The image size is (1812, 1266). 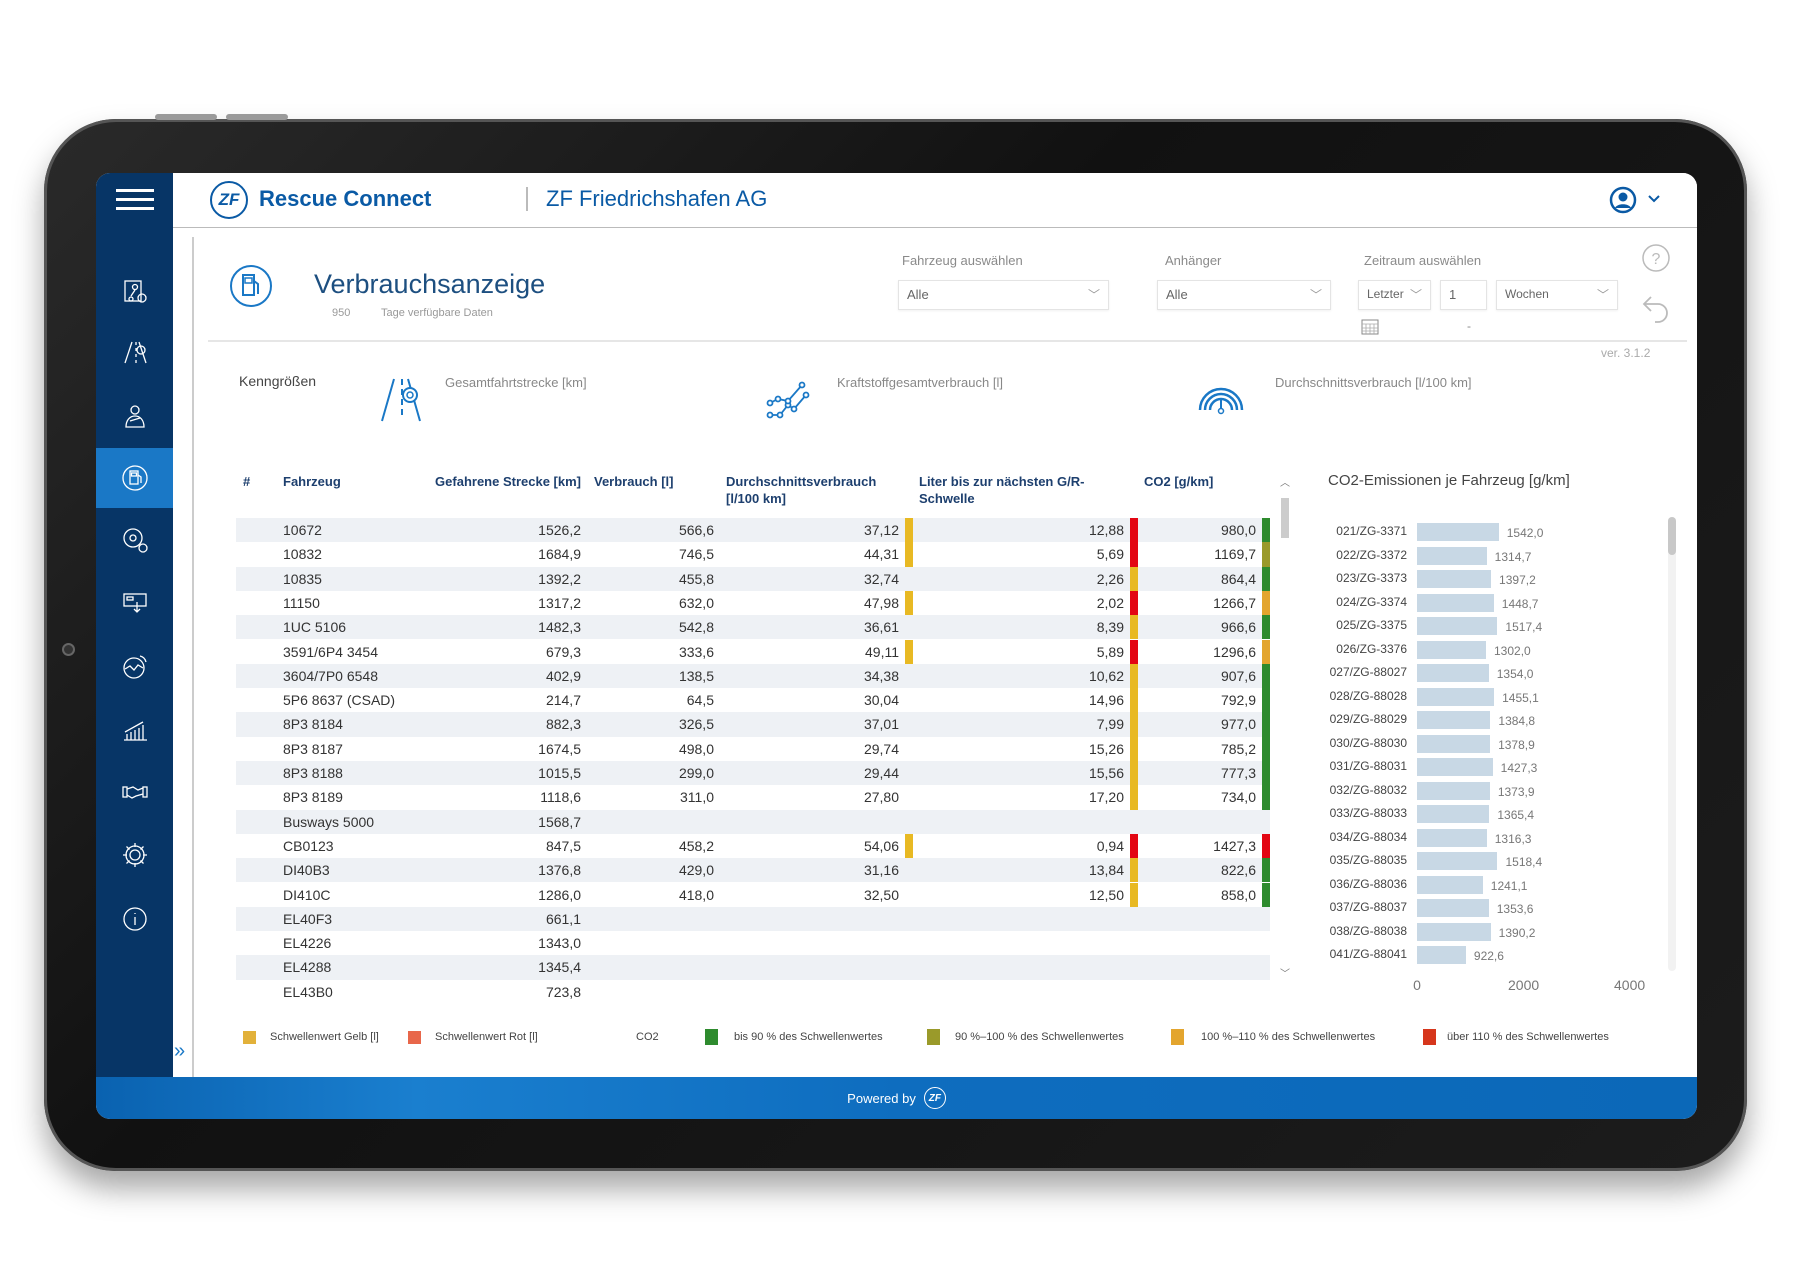 I want to click on gauge-icon, so click(x=1221, y=401).